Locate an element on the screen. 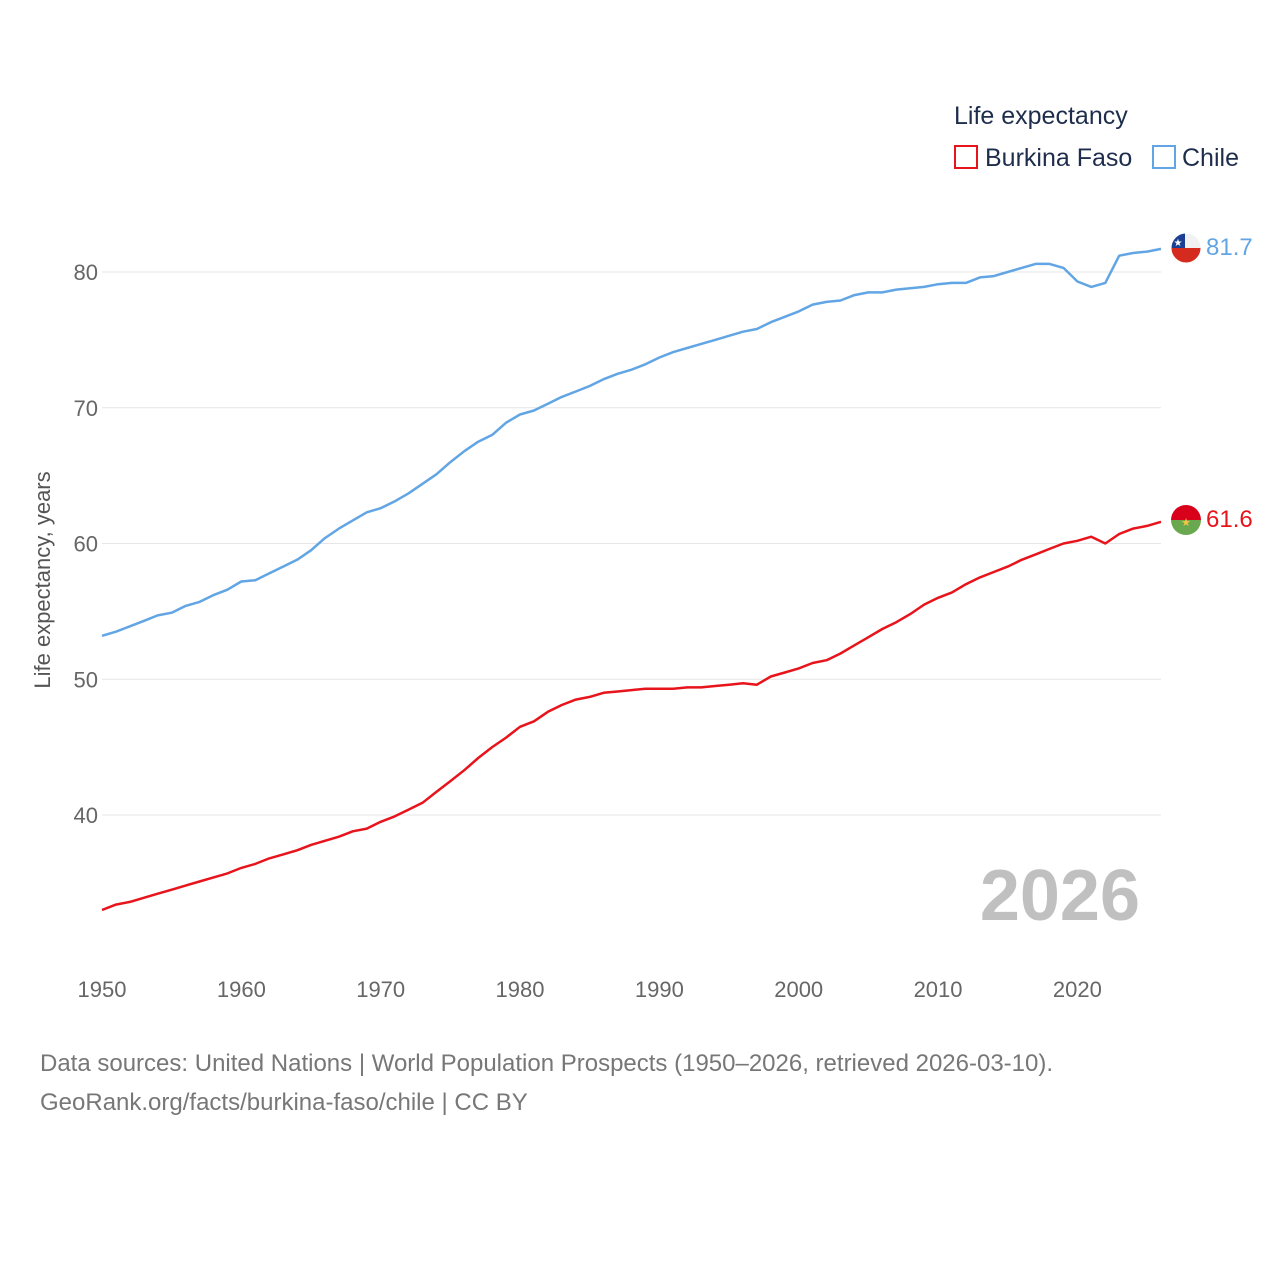 Image resolution: width=1280 pixels, height=1280 pixels. y-tick-label: 60 is located at coordinates (86, 544).